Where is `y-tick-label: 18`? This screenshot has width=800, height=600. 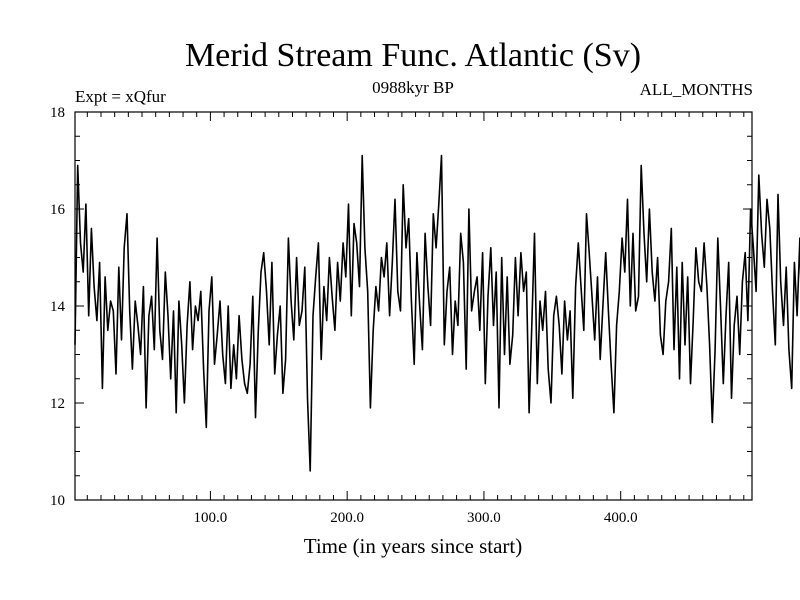 y-tick-label: 18 is located at coordinates (57, 113).